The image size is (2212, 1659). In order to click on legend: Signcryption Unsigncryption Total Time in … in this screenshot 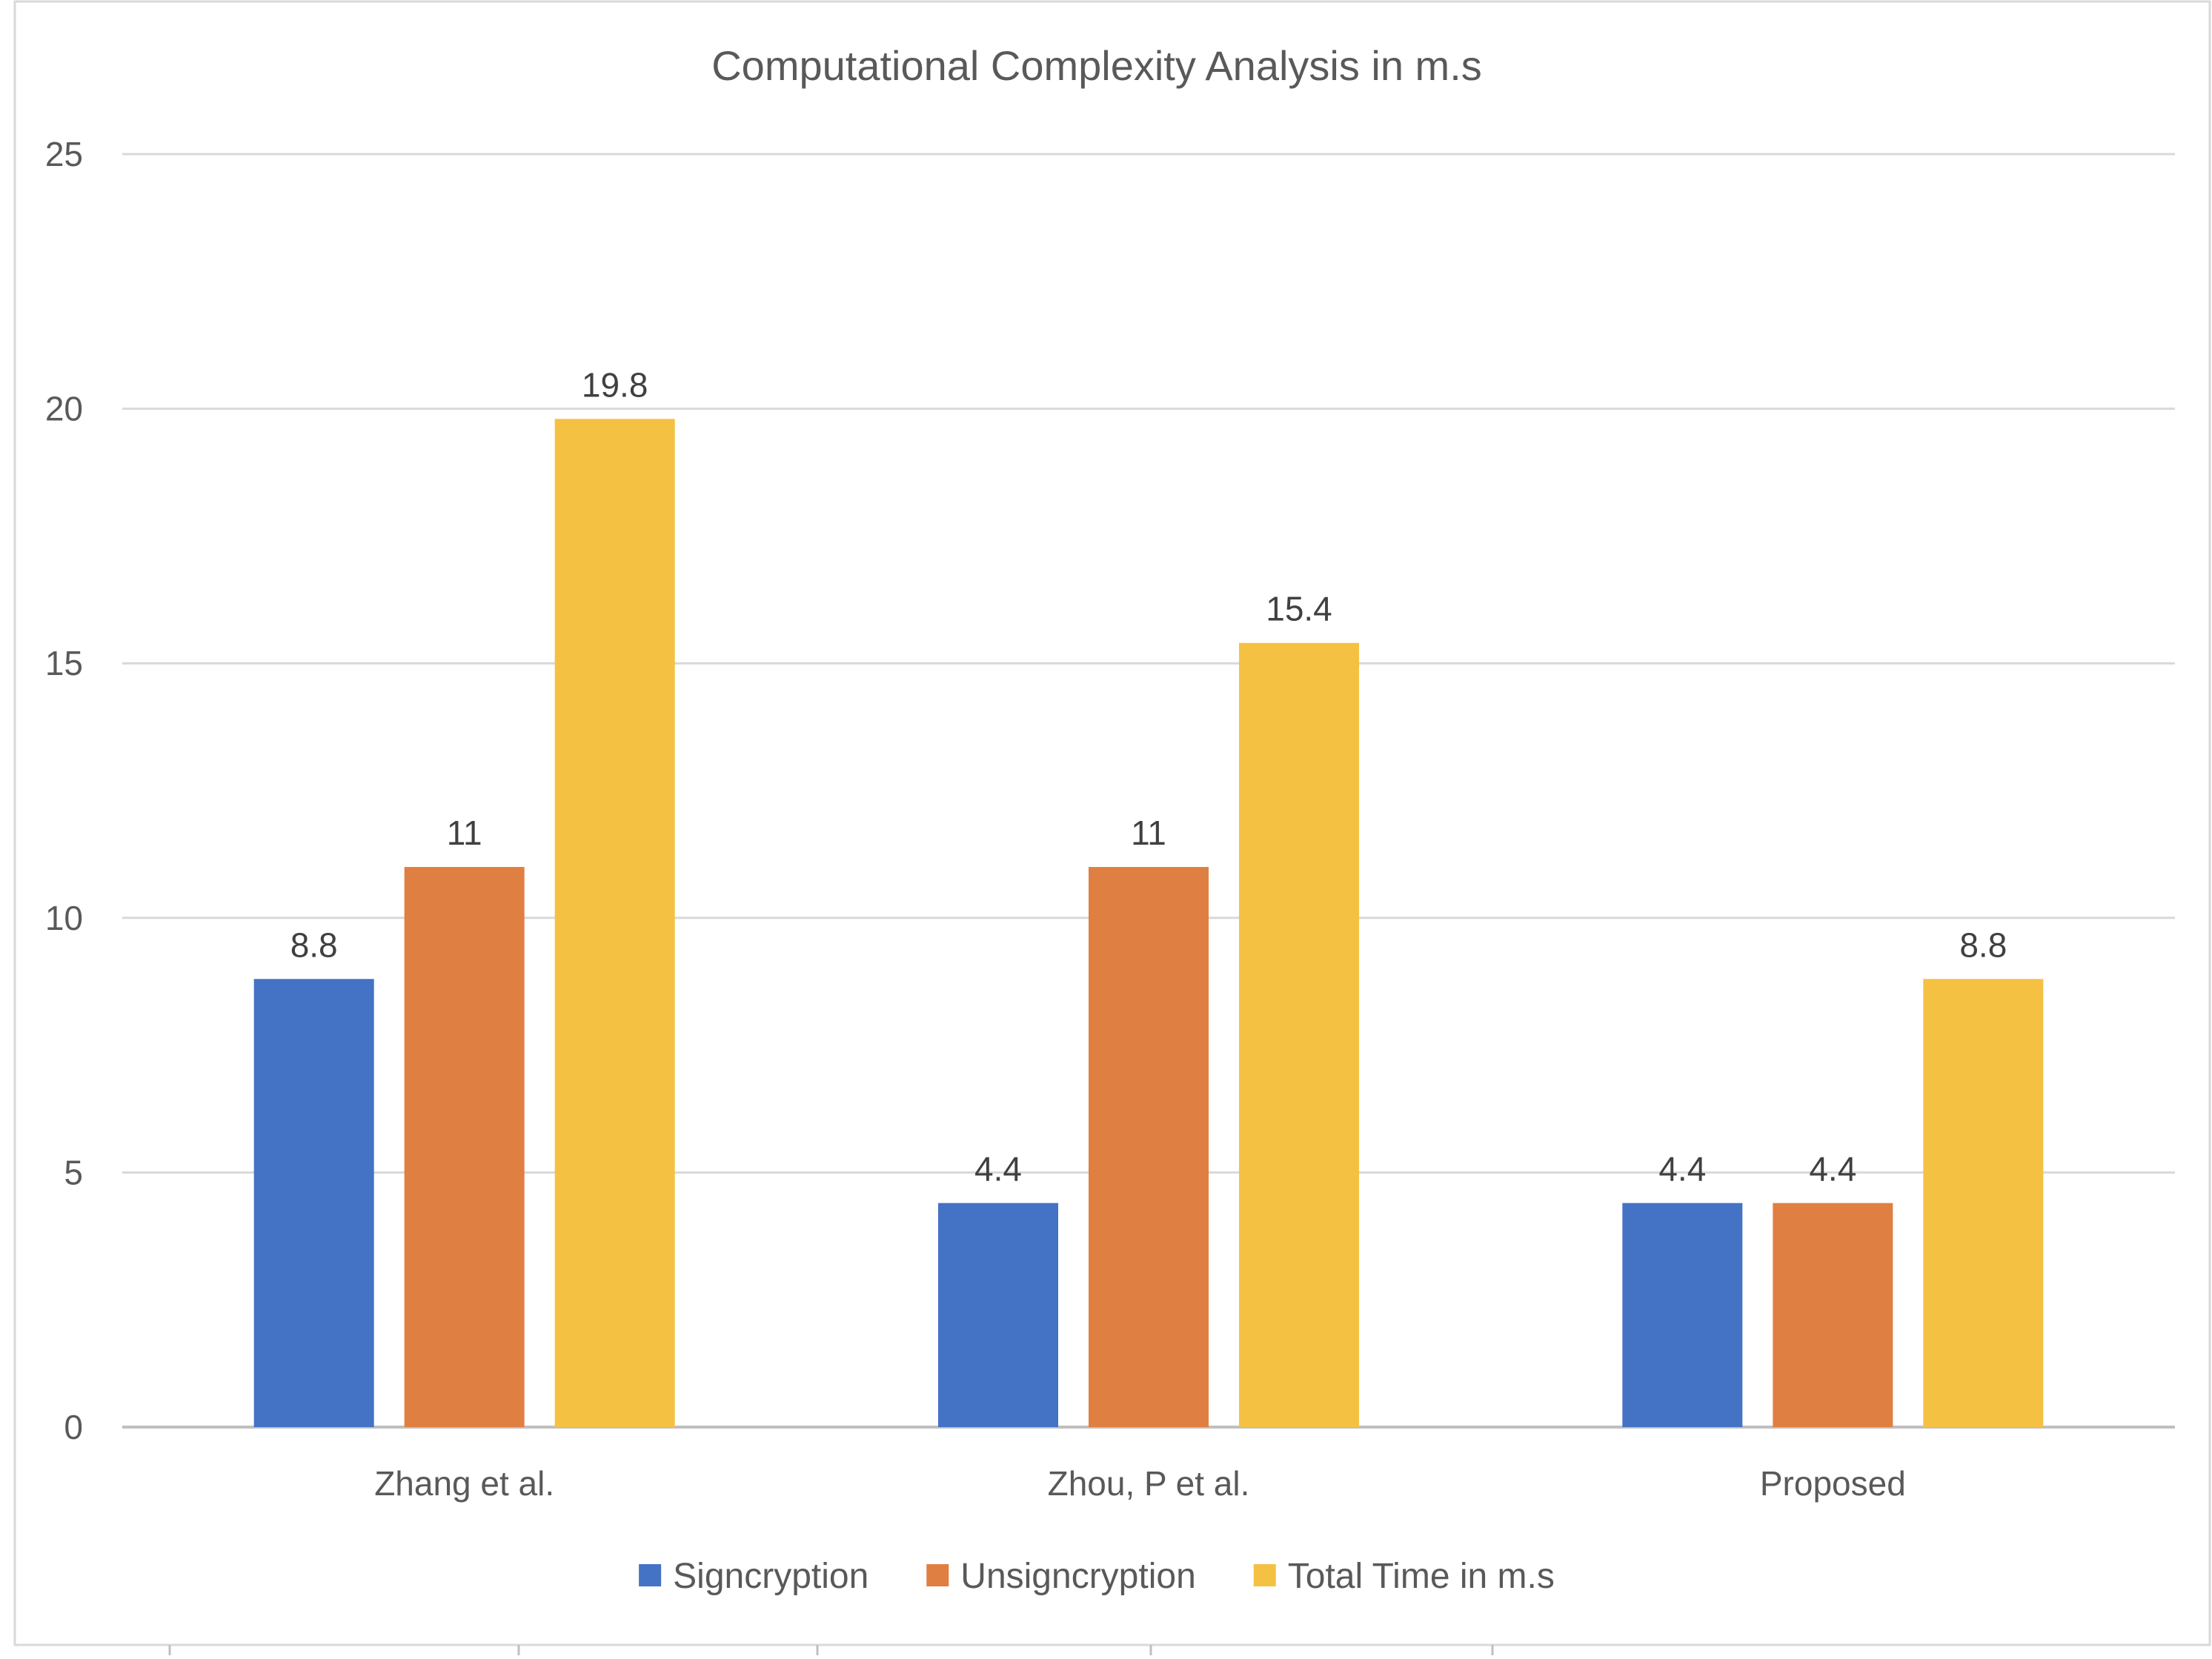, I will do `click(1097, 1576)`.